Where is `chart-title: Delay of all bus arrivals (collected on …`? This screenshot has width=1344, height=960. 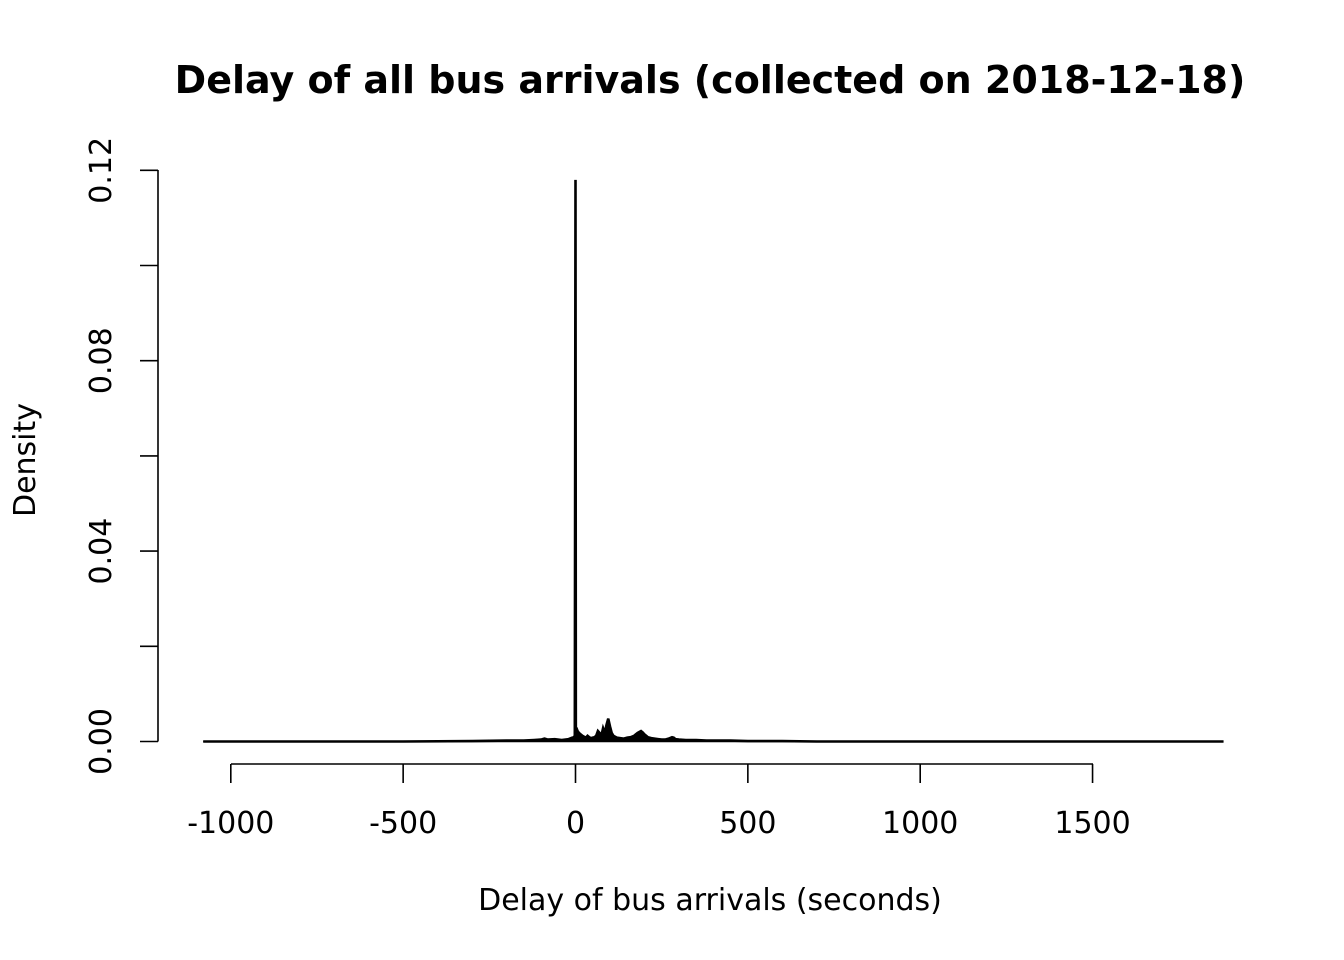 chart-title: Delay of all bus arrivals (collected on … is located at coordinates (710, 80).